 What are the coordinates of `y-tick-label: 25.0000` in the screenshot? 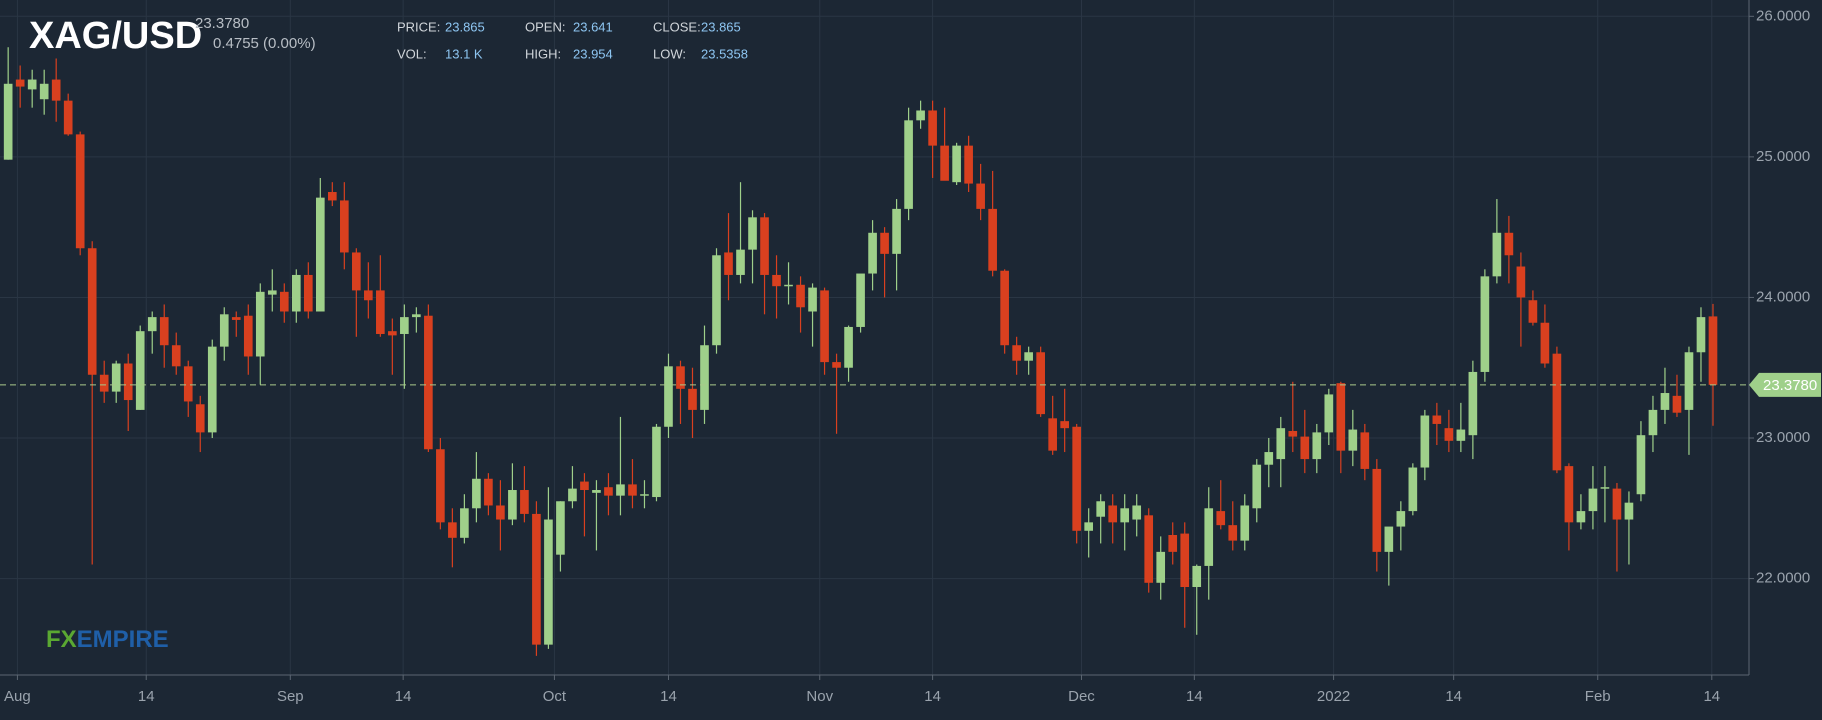 It's located at (1783, 156).